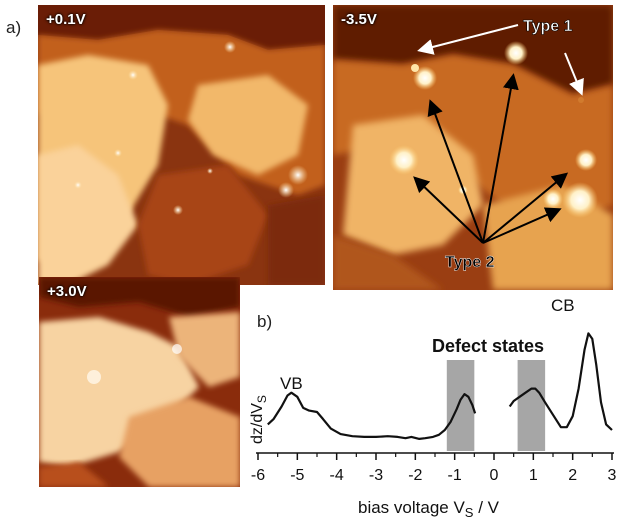  I want to click on panel-b-label: b), so click(264, 321).